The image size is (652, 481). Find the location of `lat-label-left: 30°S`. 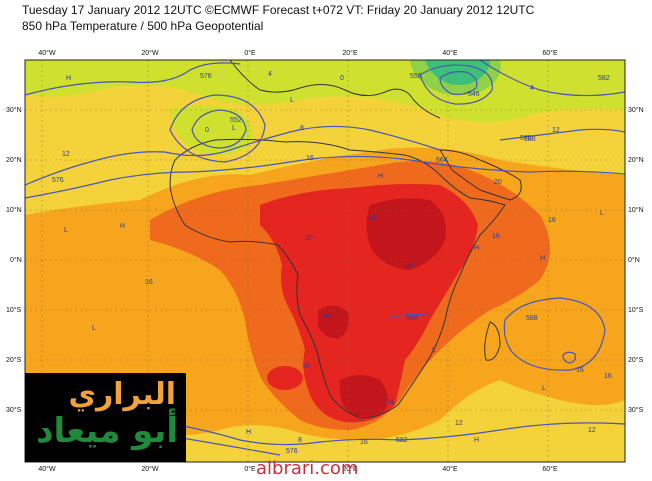

lat-label-left: 30°S is located at coordinates (14, 410).